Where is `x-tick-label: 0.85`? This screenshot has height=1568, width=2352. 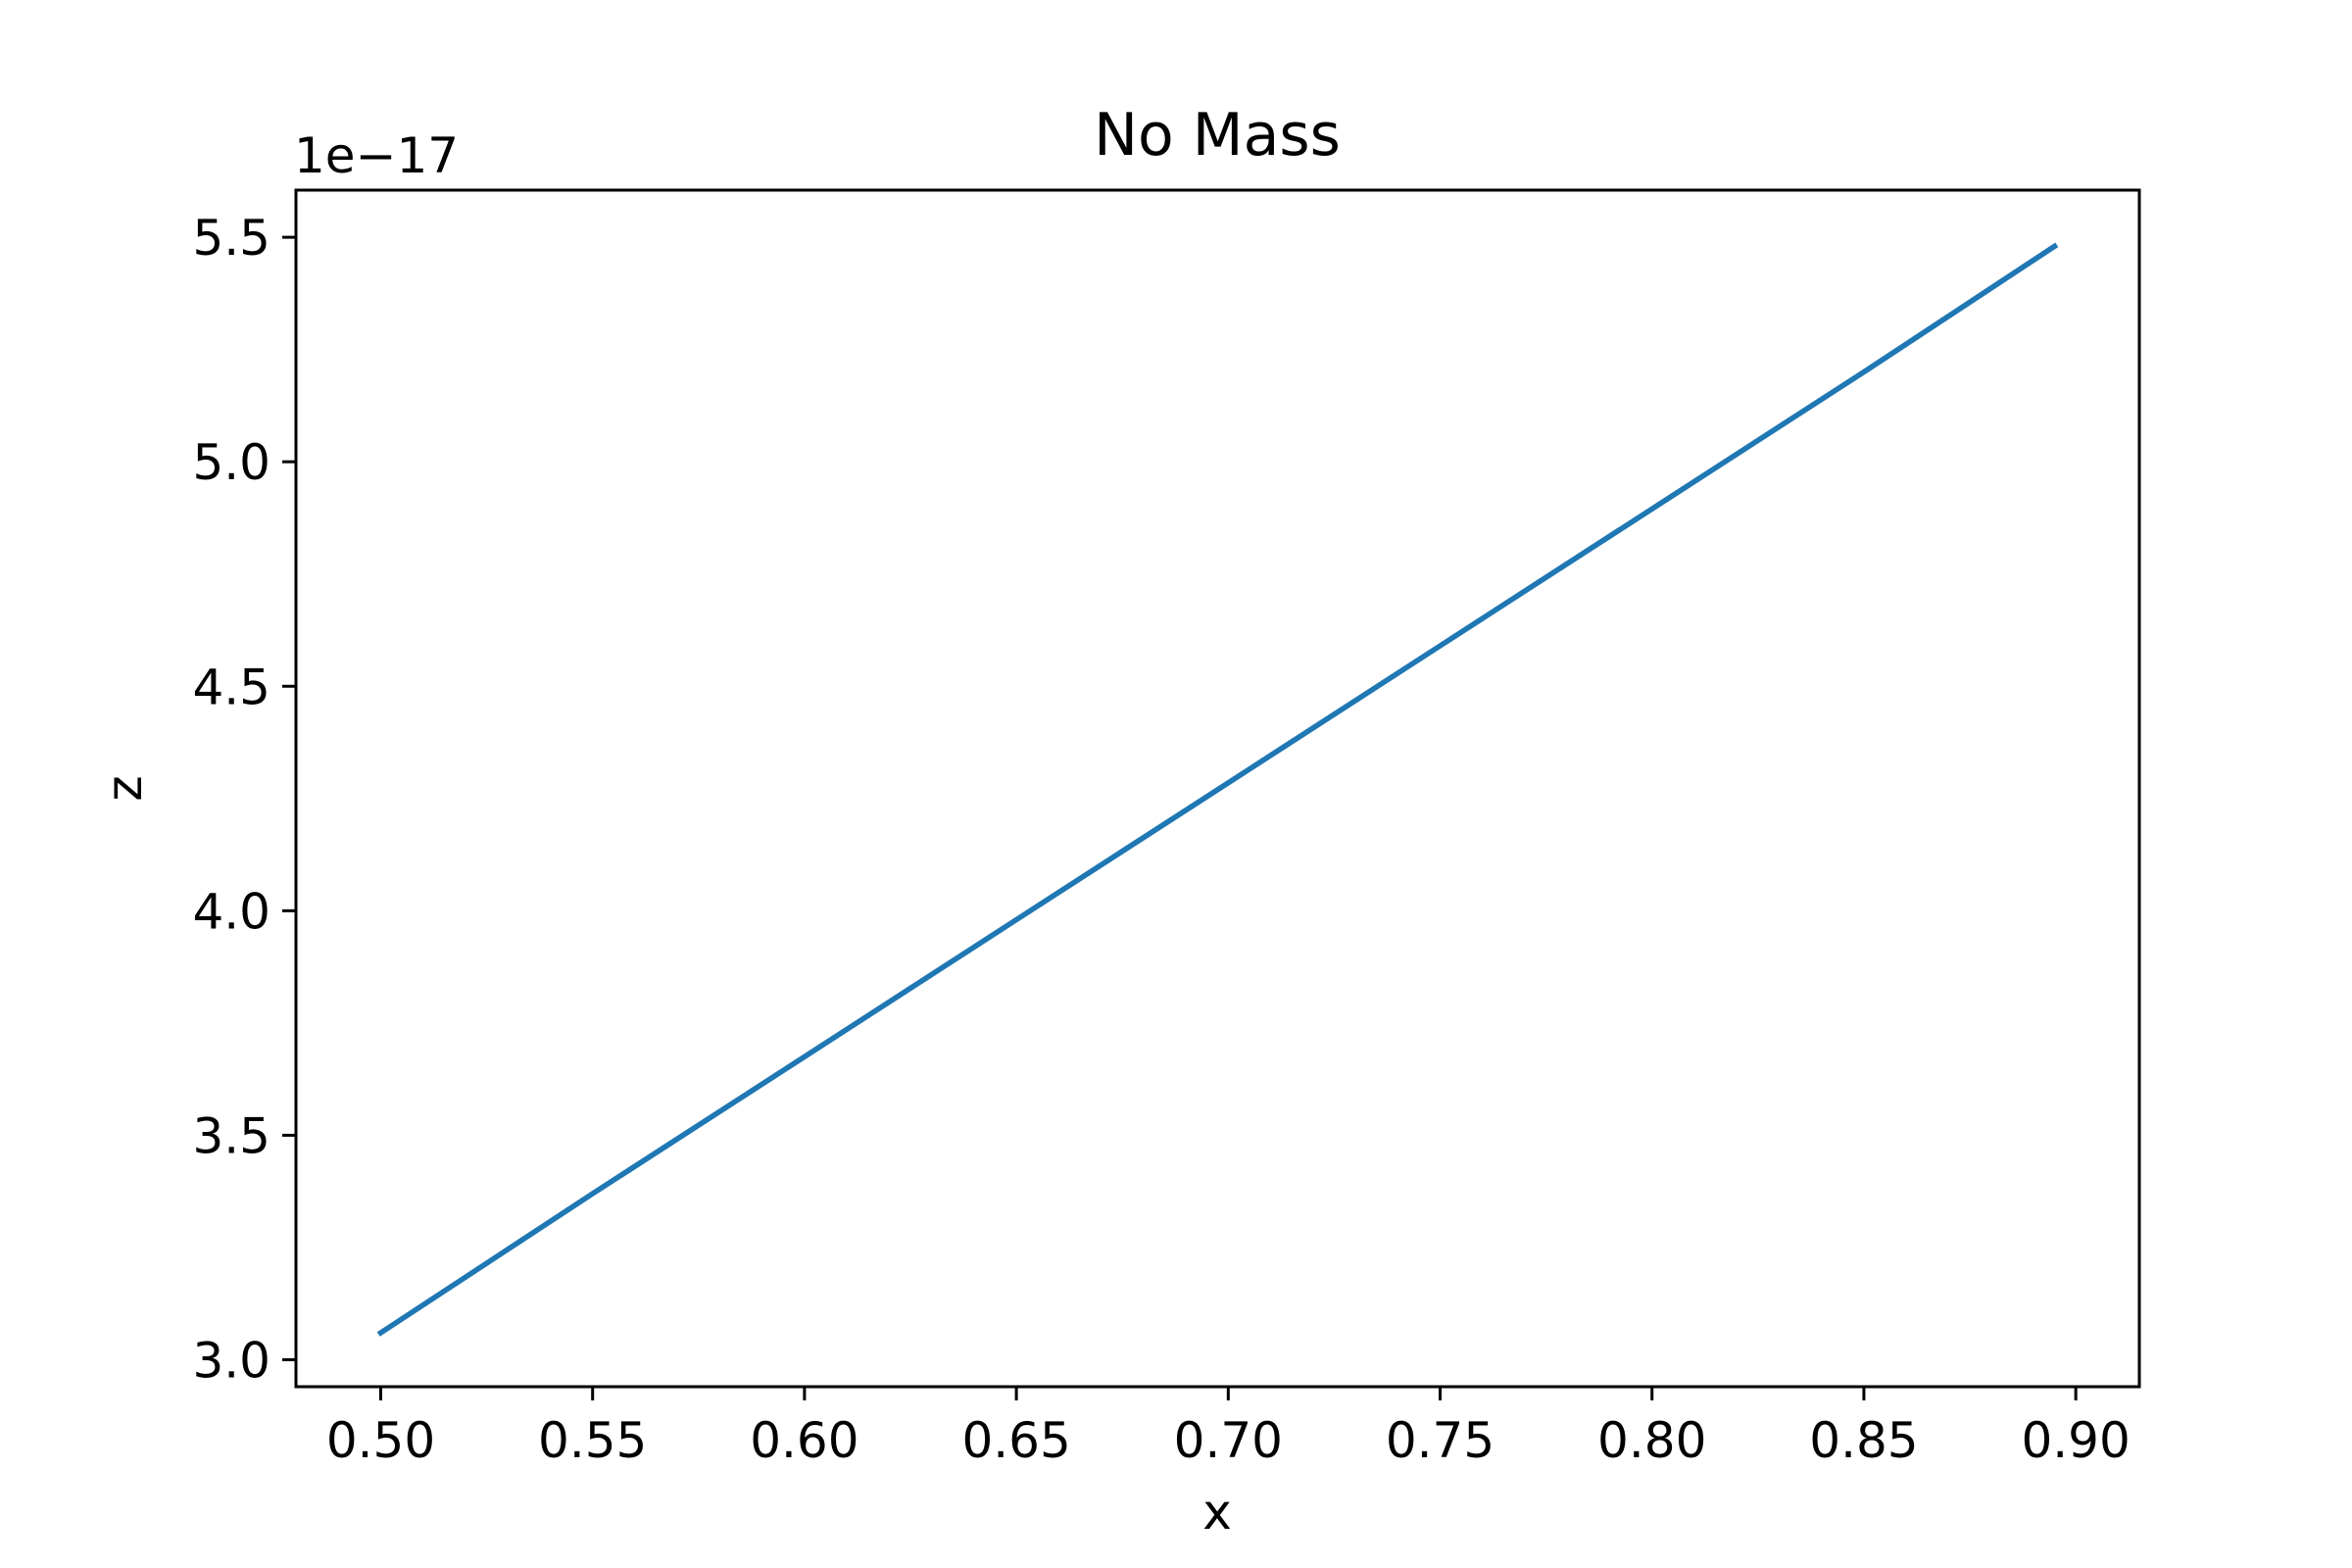
x-tick-label: 0.85 is located at coordinates (1863, 1440).